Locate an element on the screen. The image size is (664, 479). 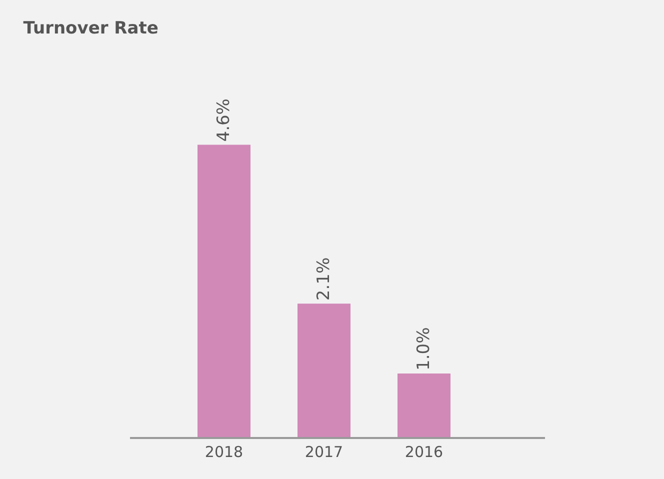
x-tick-label: 2017 is located at coordinates (324, 452).